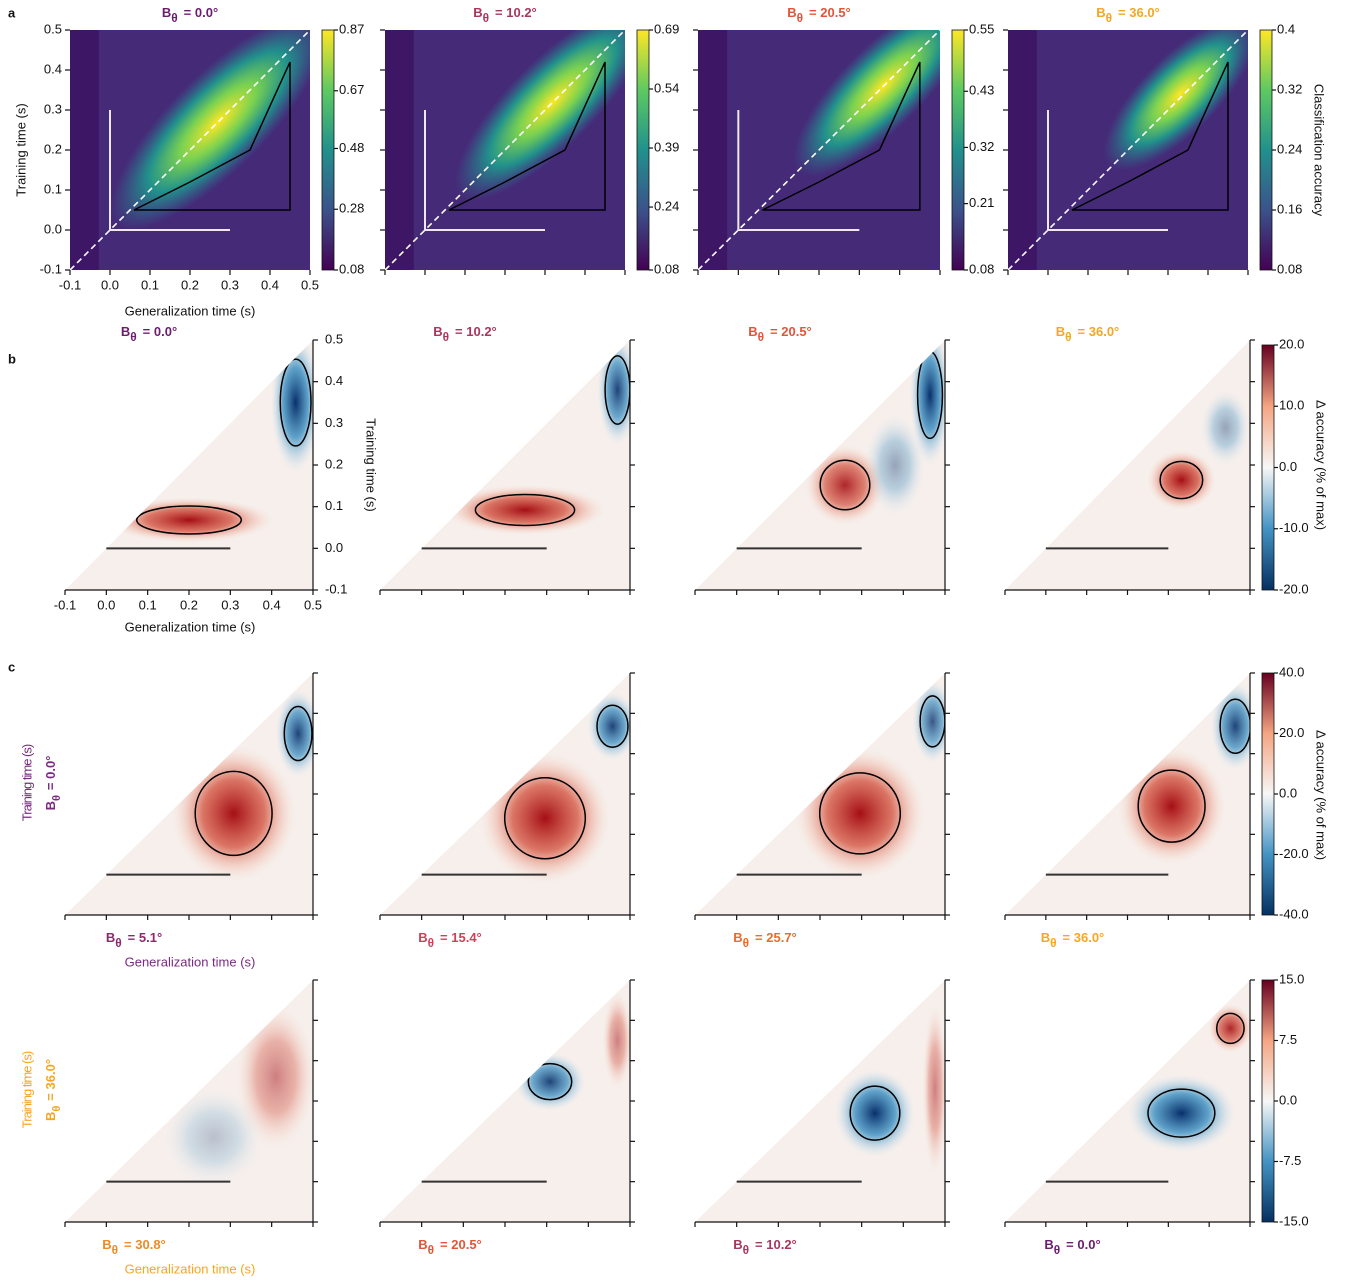 The width and height of the screenshot is (1347, 1284). I want to click on colorbar-tick-label: 15.0, so click(1291, 978).